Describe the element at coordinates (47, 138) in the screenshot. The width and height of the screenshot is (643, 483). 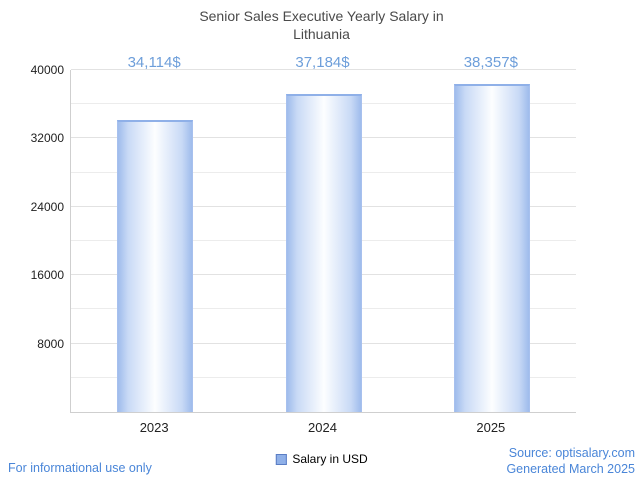
I see `y-axis-tick-label: 32000` at that location.